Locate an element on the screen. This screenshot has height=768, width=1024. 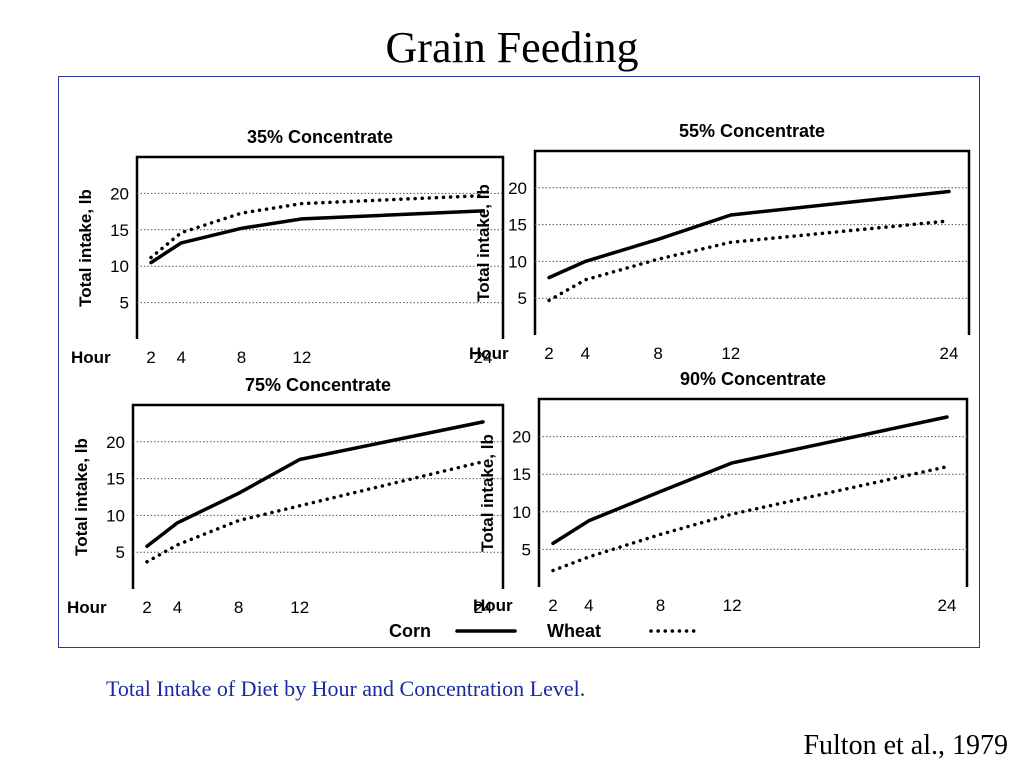
legend-label-corn: Corn is located at coordinates (410, 631).